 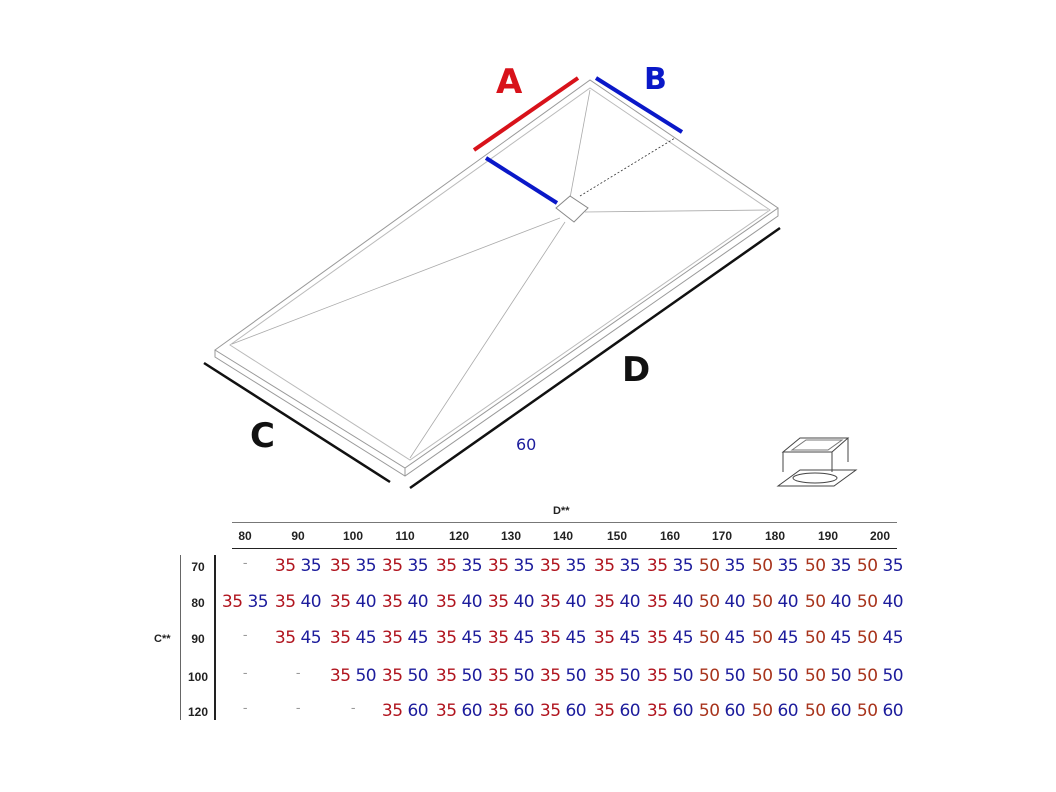 What do you see at coordinates (162, 639) in the screenshot?
I see `row-group-label: C**` at bounding box center [162, 639].